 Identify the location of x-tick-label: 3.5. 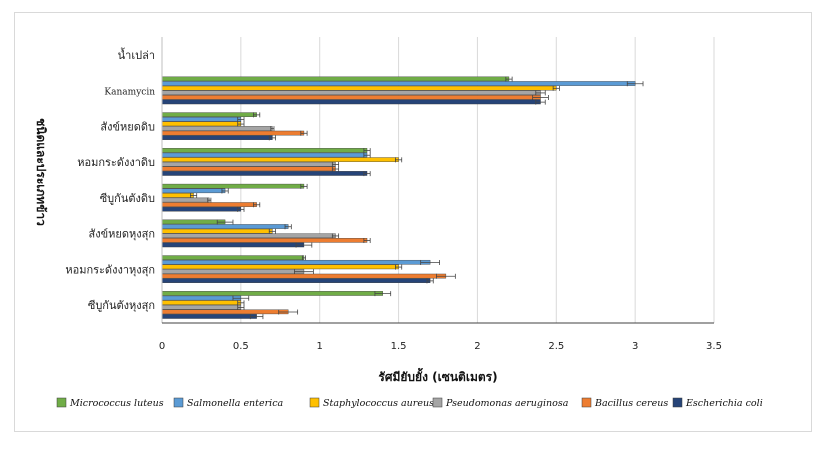
(714, 346).